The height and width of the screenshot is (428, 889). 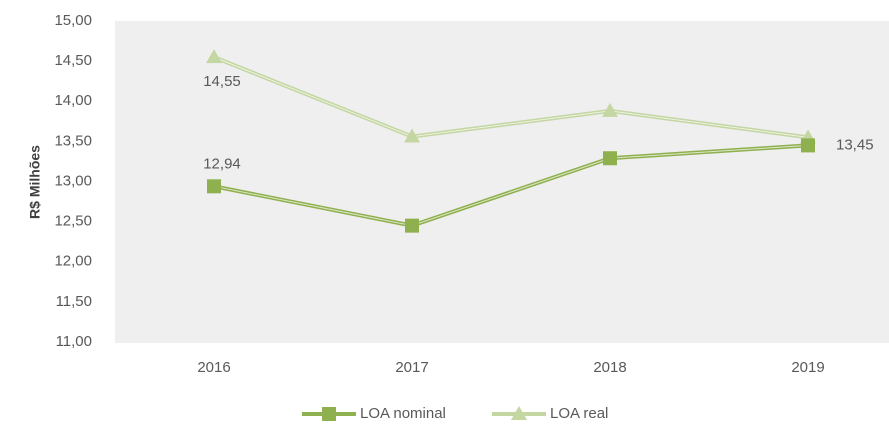 What do you see at coordinates (73, 180) in the screenshot?
I see `y-tick-label: 13,00` at bounding box center [73, 180].